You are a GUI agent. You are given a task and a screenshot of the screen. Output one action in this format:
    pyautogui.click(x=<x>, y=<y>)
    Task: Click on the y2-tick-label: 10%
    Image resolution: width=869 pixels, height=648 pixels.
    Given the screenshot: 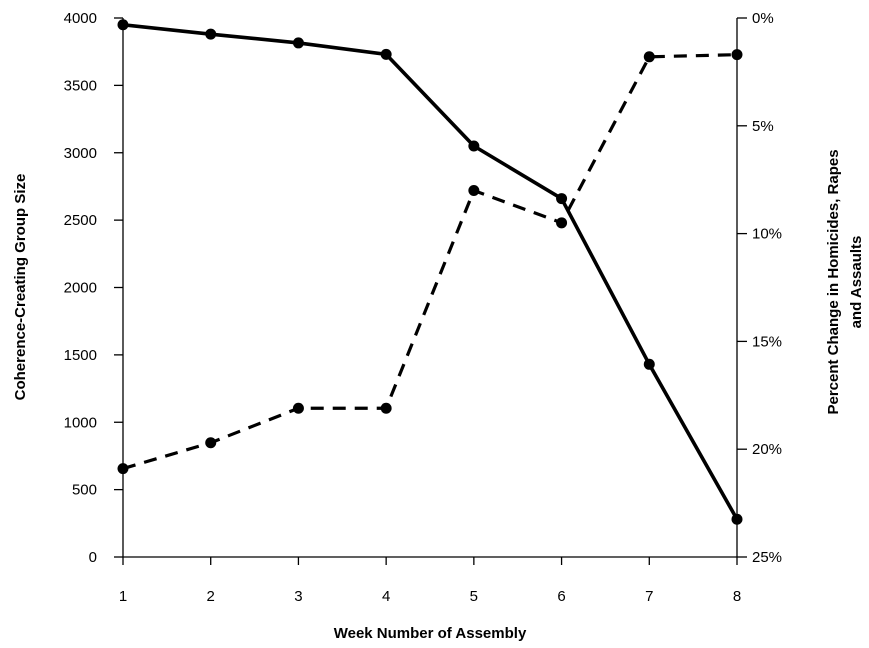 What is the action you would take?
    pyautogui.click(x=767, y=234)
    